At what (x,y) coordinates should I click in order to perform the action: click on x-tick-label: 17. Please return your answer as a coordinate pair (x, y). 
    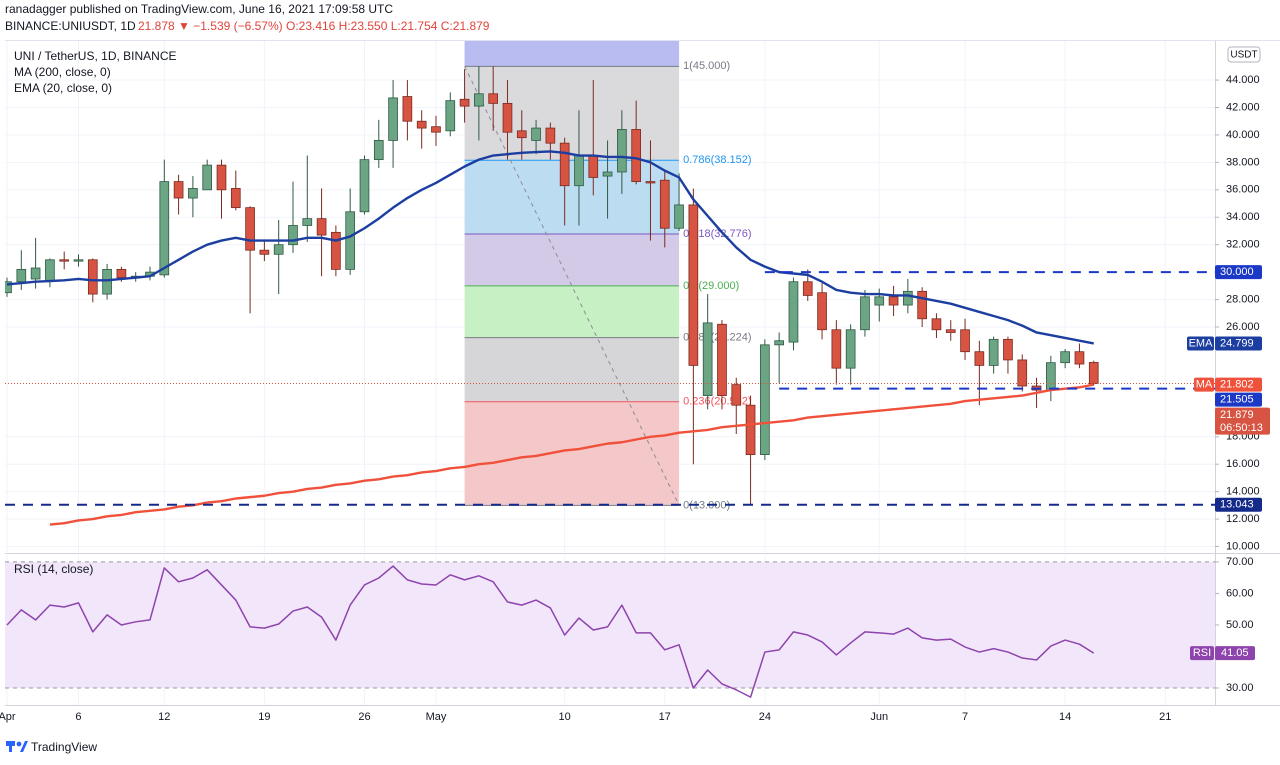
    Looking at the image, I should click on (665, 717).